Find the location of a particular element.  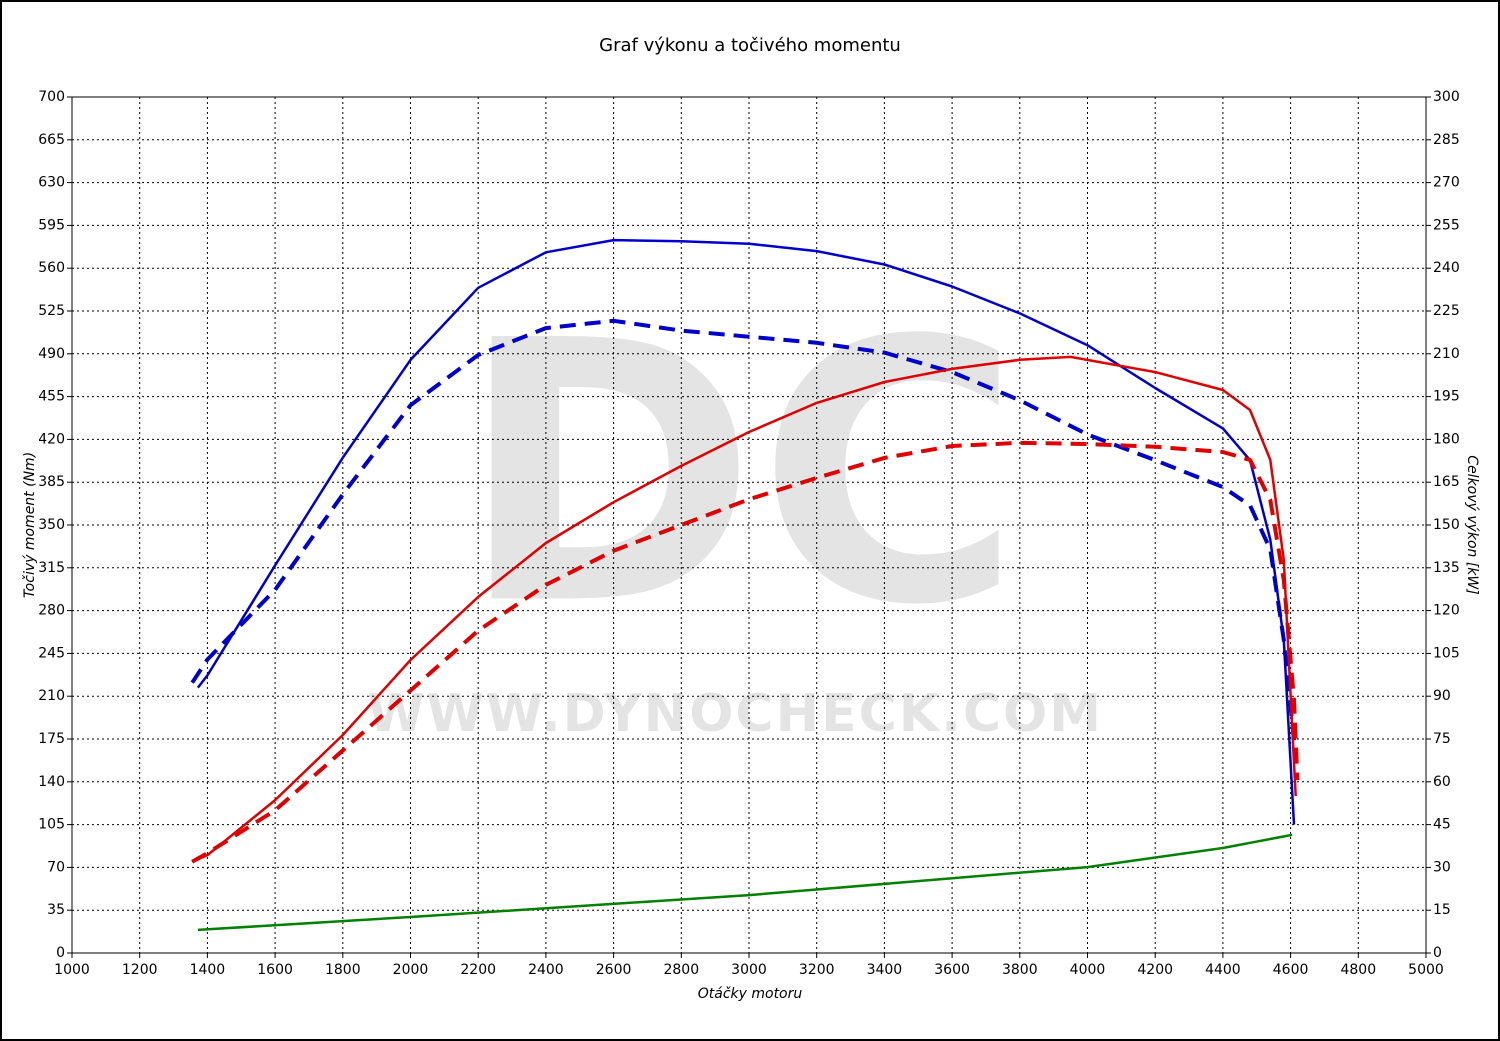

y2-tick-label: 165 is located at coordinates (1446, 482).